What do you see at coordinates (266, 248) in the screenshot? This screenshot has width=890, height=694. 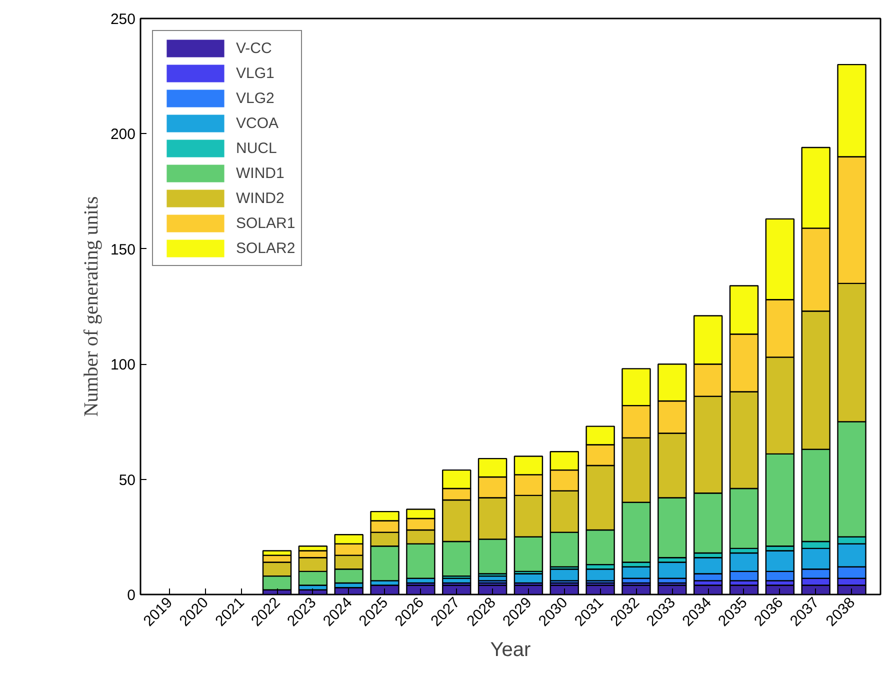 I see `legend-label: SOLAR2` at bounding box center [266, 248].